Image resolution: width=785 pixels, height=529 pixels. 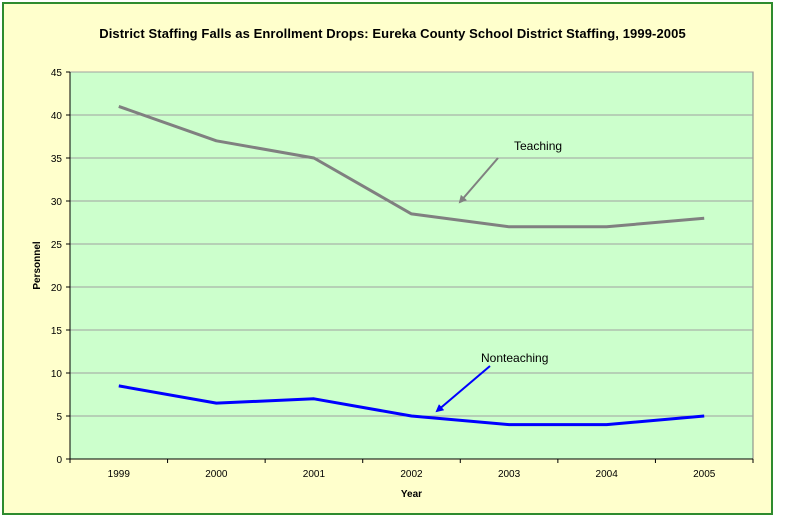 What do you see at coordinates (37, 265) in the screenshot?
I see `y-axis-title: Personnel` at bounding box center [37, 265].